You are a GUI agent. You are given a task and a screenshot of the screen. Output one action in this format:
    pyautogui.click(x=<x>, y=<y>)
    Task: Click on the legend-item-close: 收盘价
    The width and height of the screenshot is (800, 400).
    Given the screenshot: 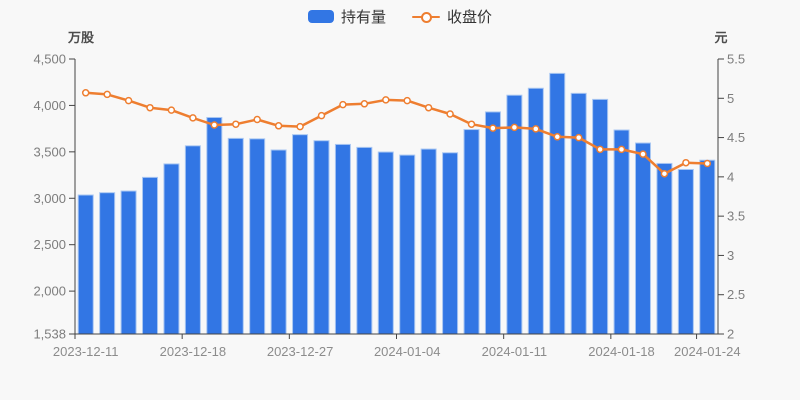 What is the action you would take?
    pyautogui.click(x=452, y=16)
    